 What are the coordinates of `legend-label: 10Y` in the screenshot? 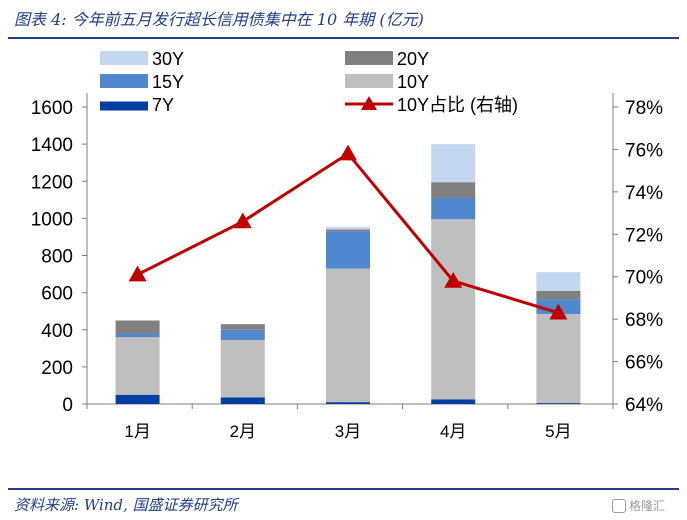 It's located at (413, 82).